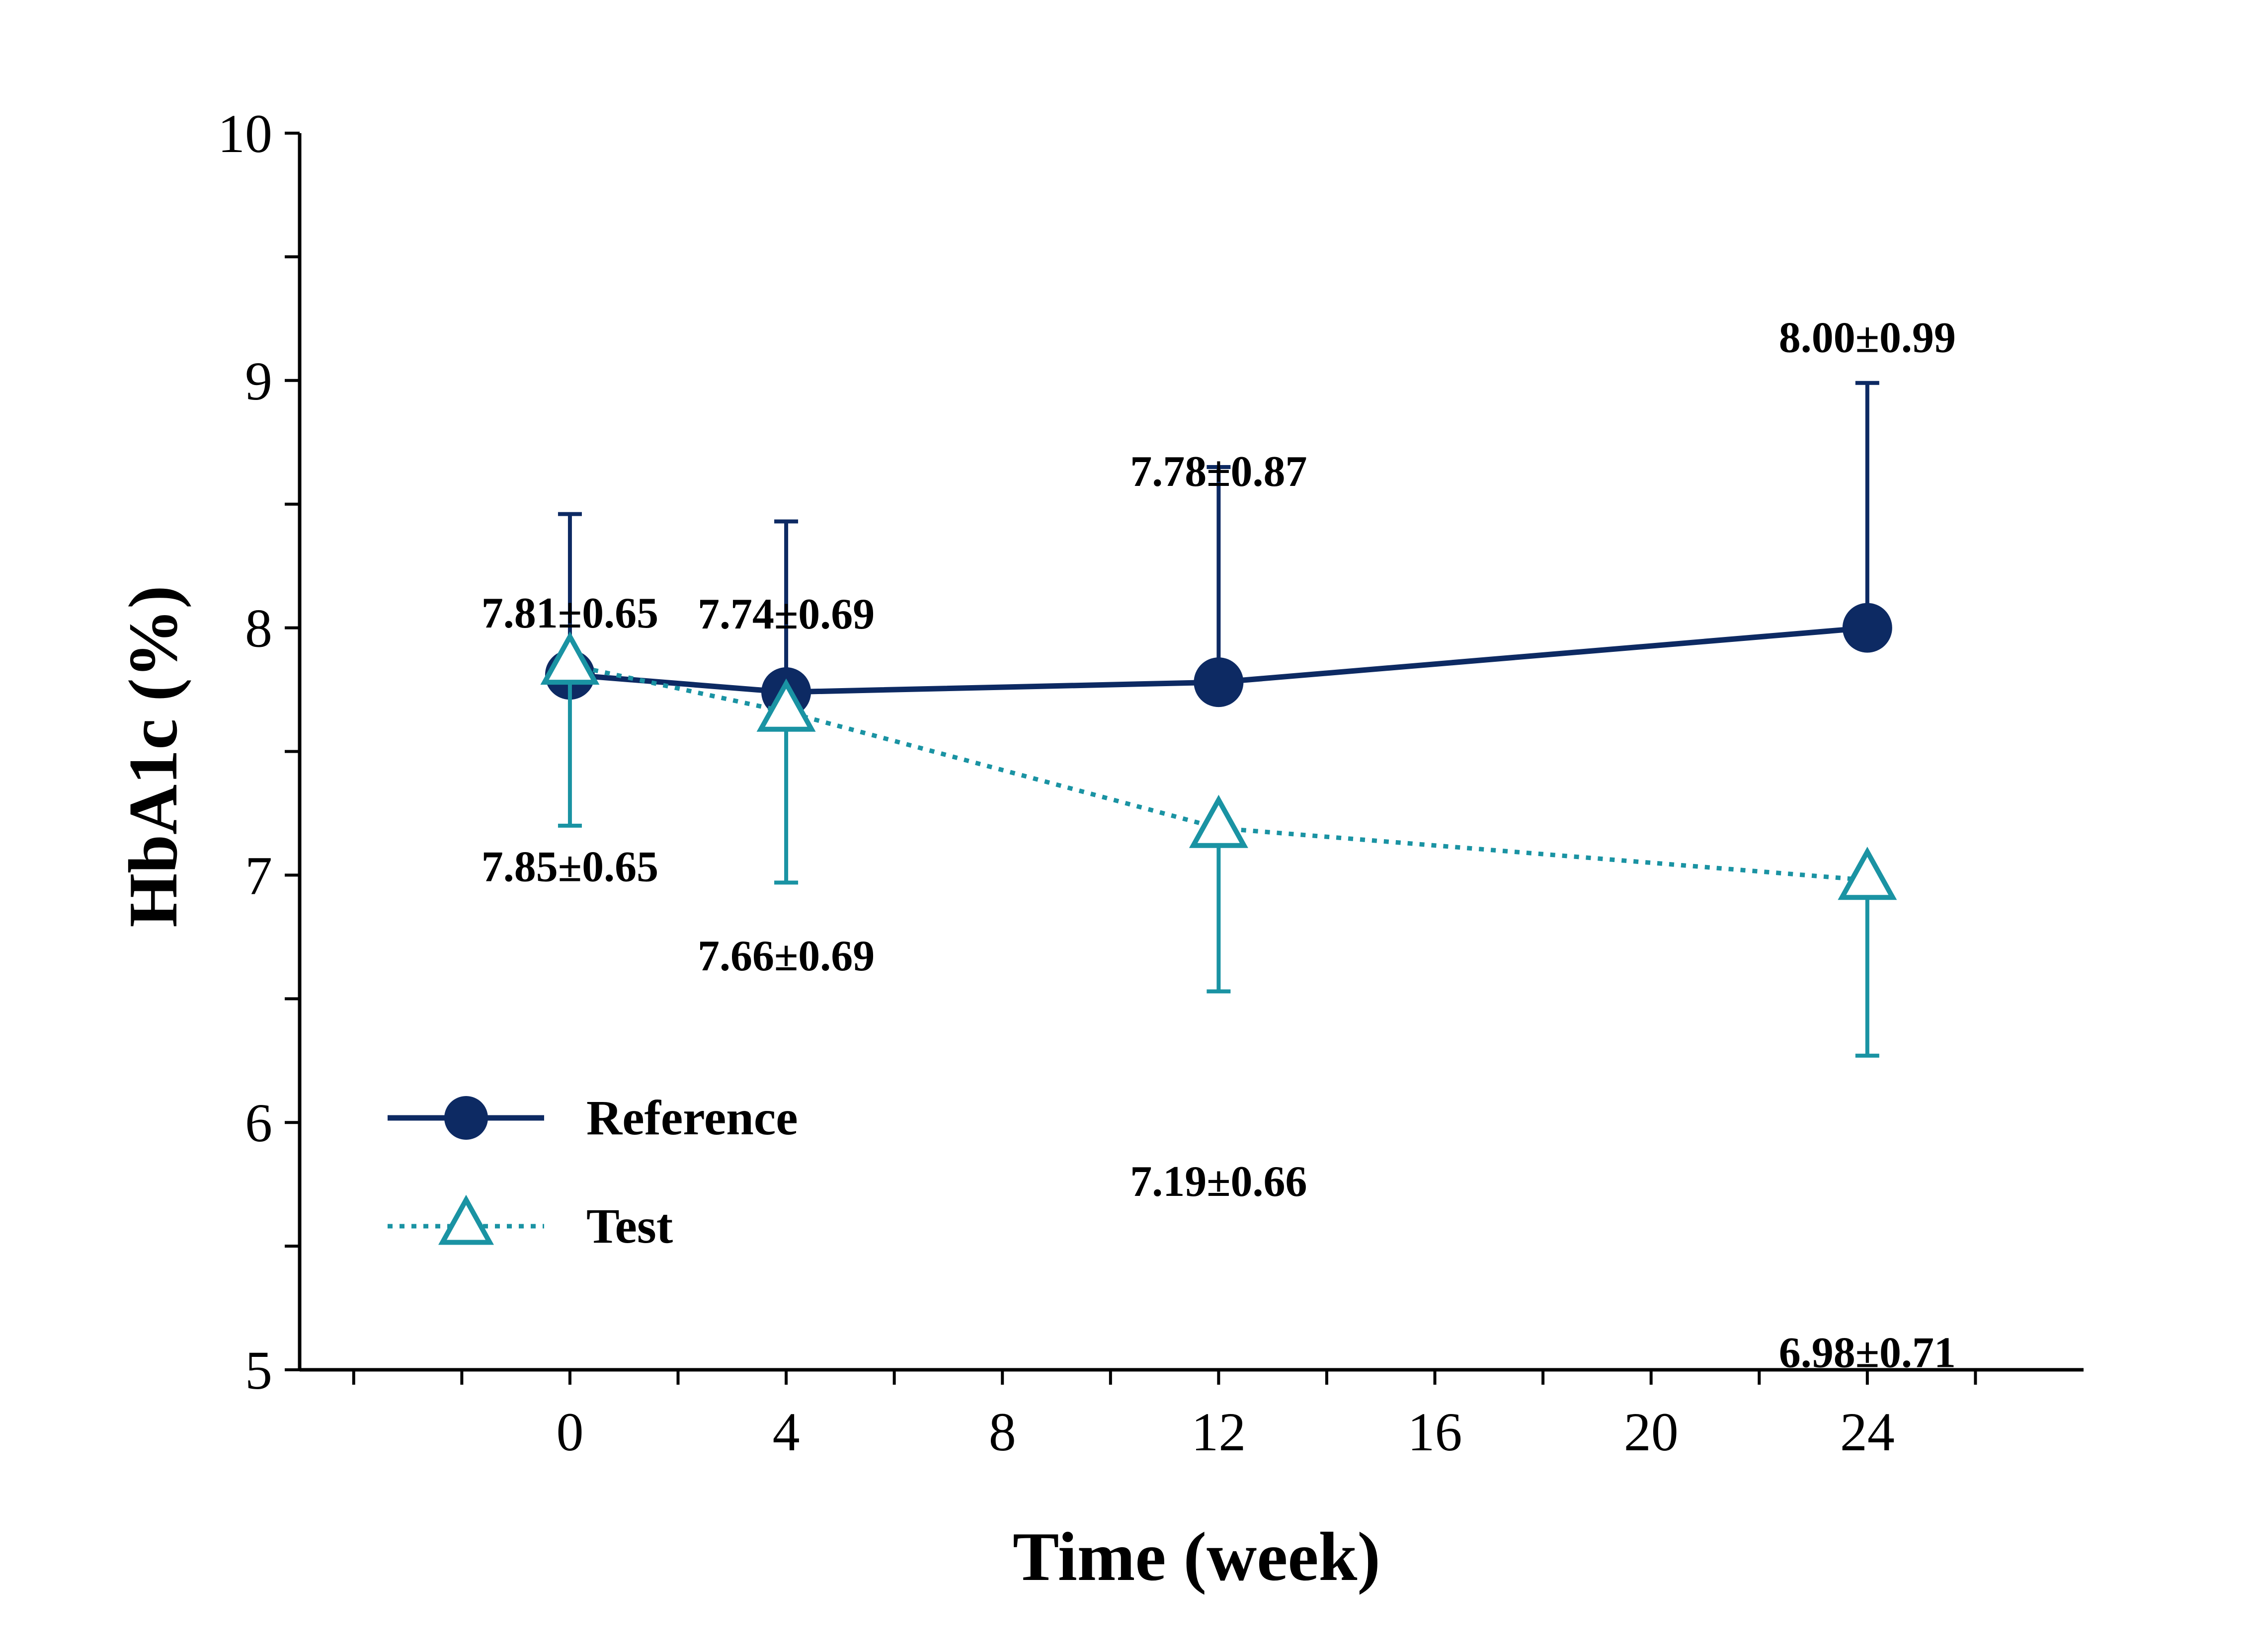  I want to click on y-tick-label: 5, so click(258, 1371).